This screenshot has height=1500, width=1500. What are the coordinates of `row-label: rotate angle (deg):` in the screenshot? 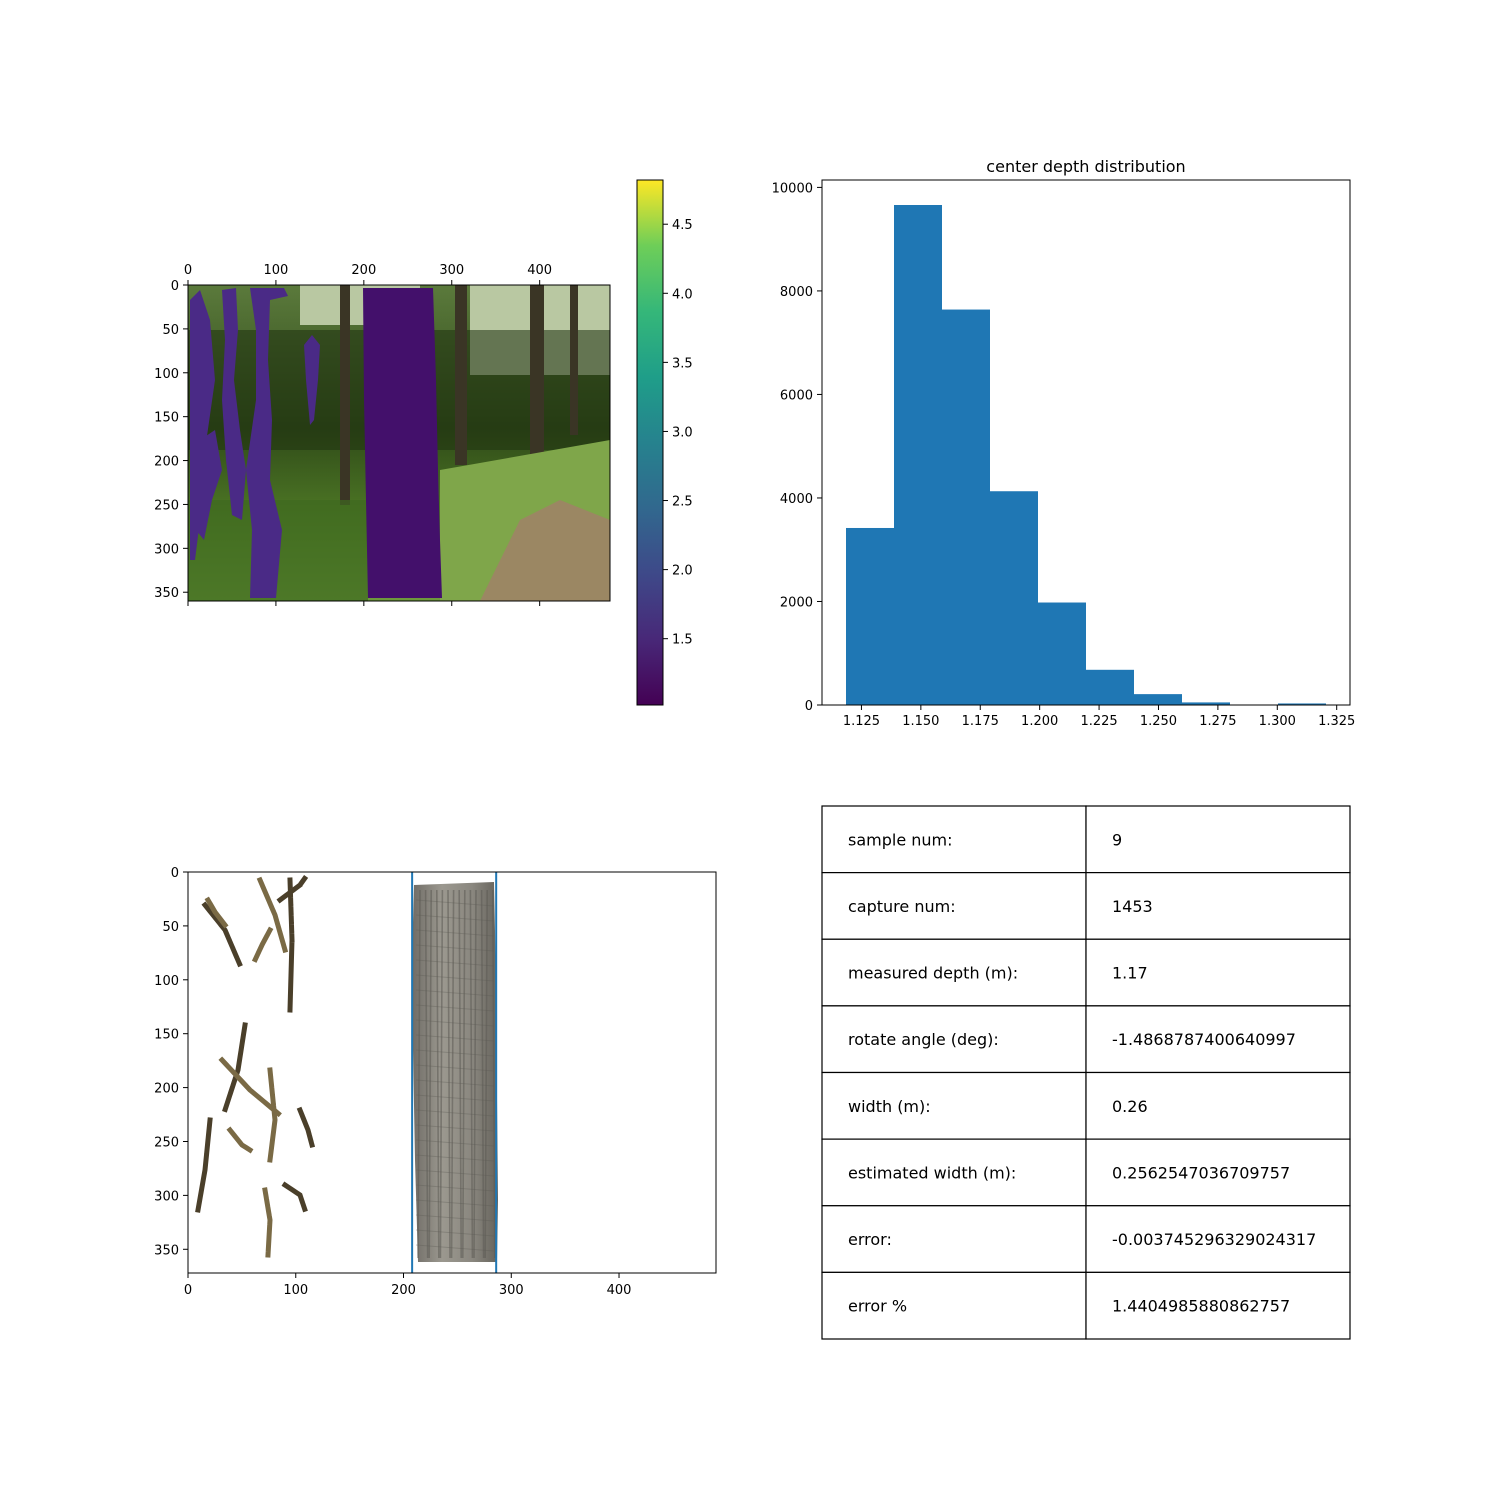 It's located at (923, 1039).